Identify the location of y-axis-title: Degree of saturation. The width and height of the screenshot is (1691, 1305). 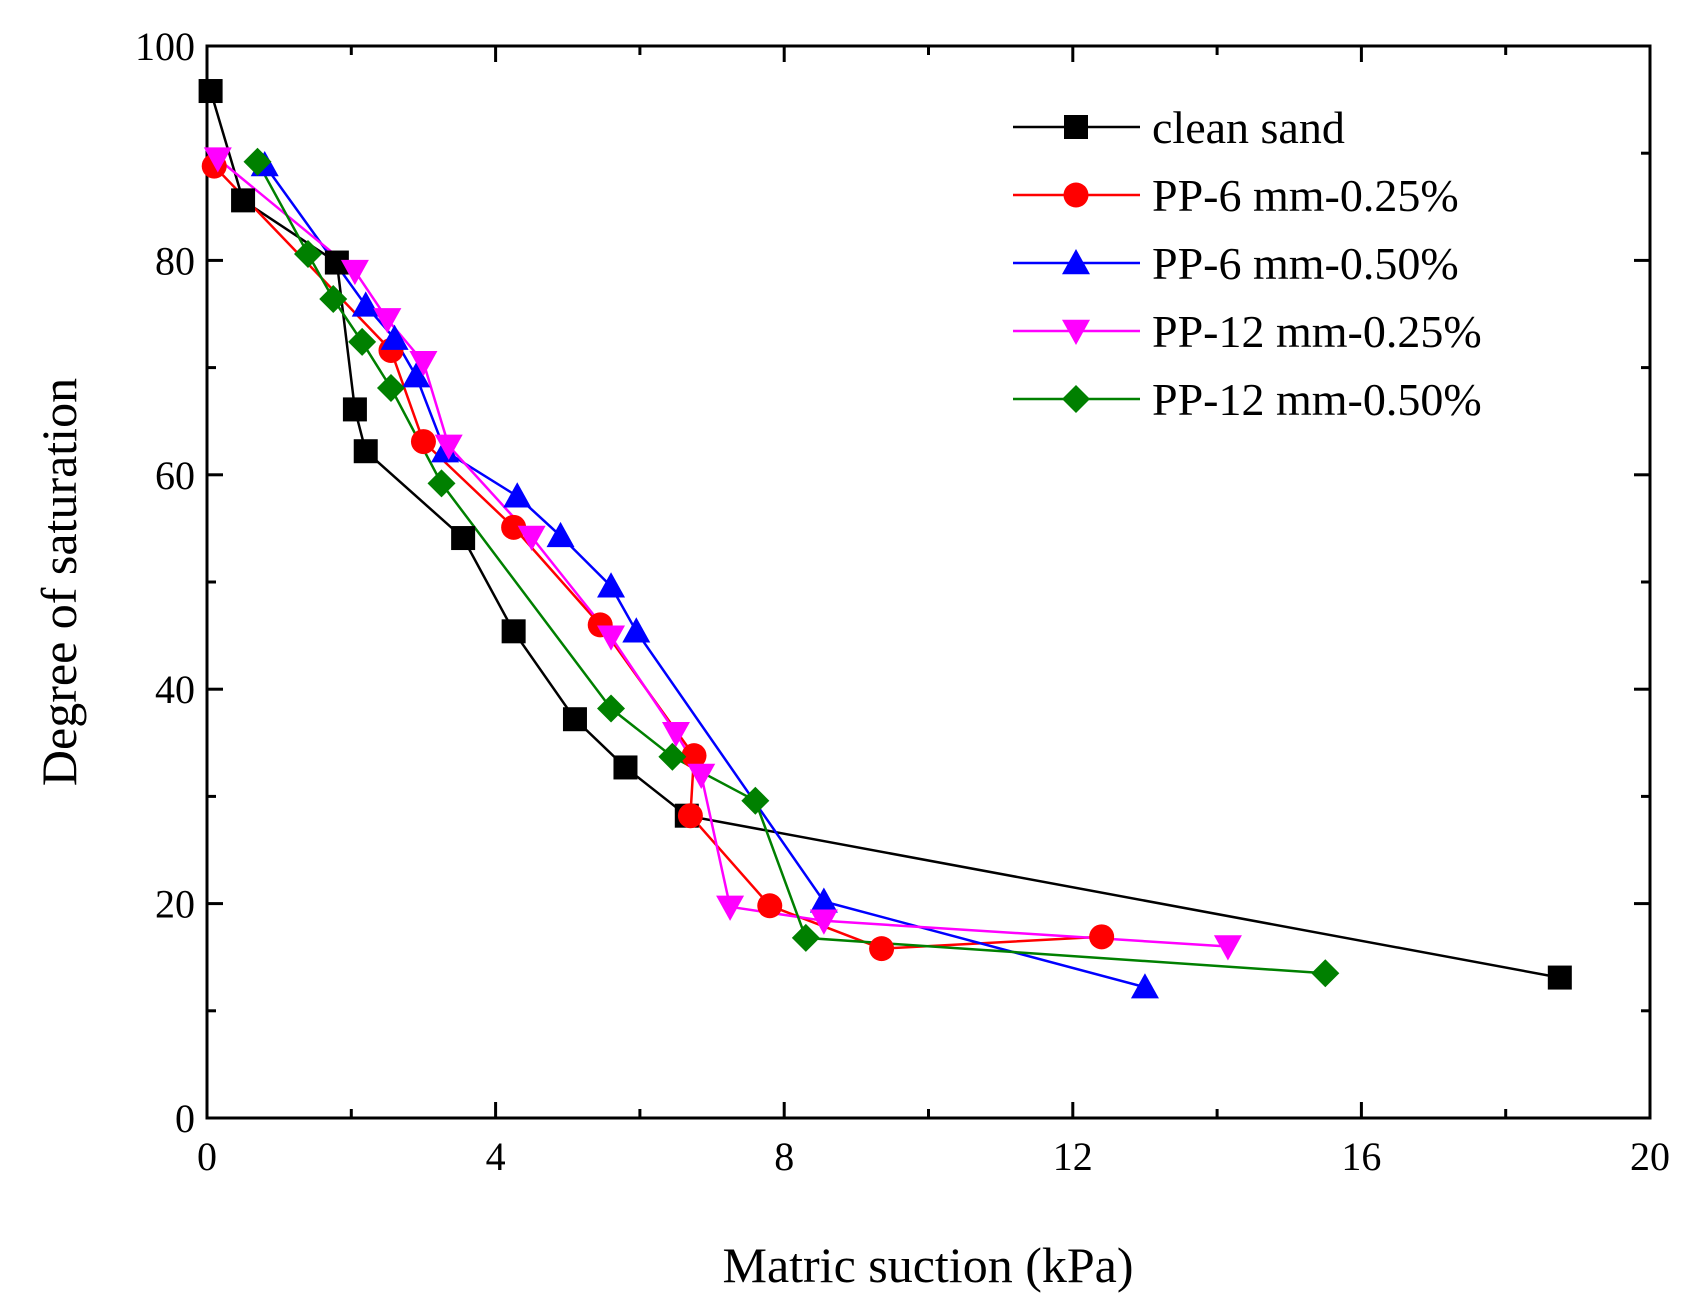
(59, 582).